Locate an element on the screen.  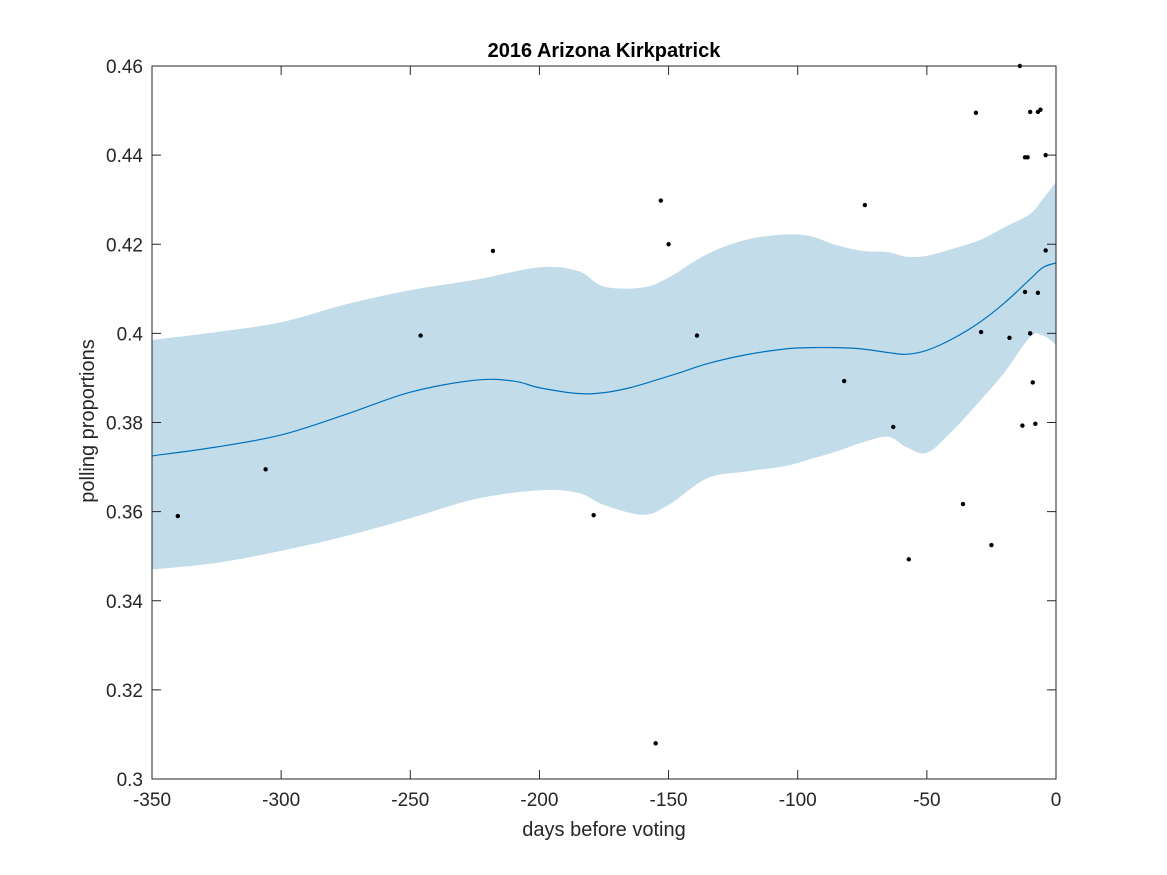
x-axis-label: days before voting is located at coordinates (603, 830).